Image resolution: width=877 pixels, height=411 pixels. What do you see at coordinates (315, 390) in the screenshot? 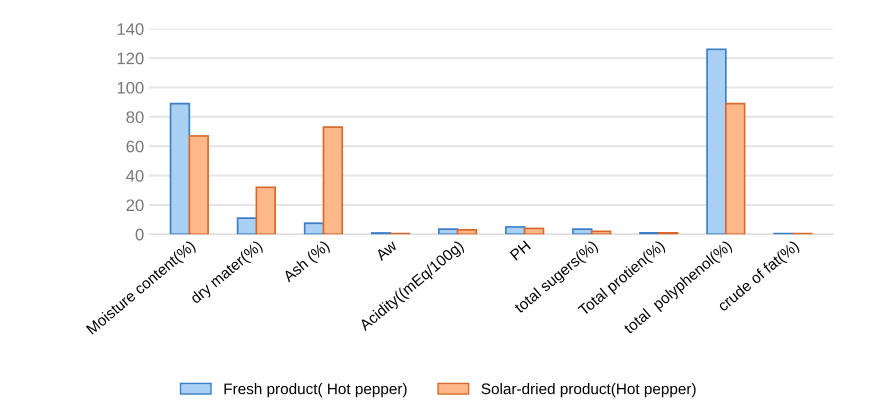
I see `legend-label: Fresh product( Hot pepper)` at bounding box center [315, 390].